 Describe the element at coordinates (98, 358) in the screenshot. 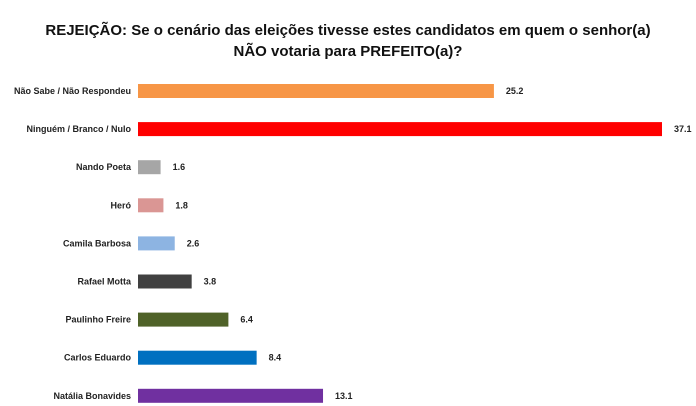

I see `category-label: Carlos Eduardo` at that location.